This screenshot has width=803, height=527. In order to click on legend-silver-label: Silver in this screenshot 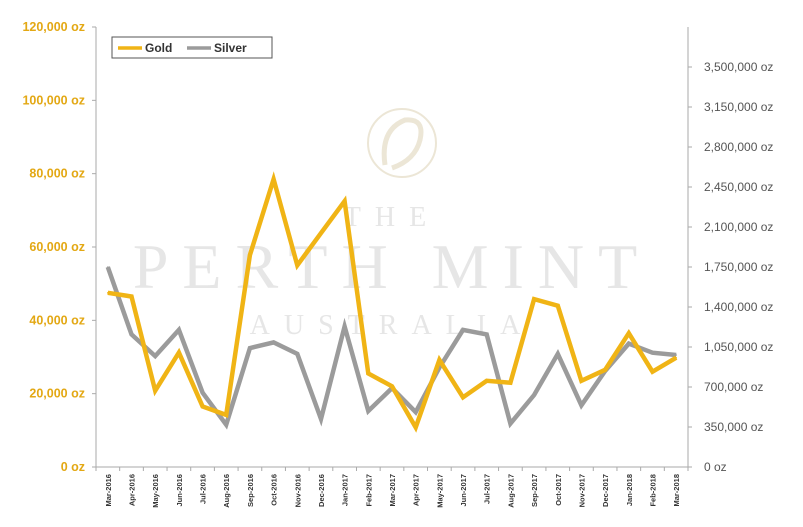, I will do `click(230, 48)`.